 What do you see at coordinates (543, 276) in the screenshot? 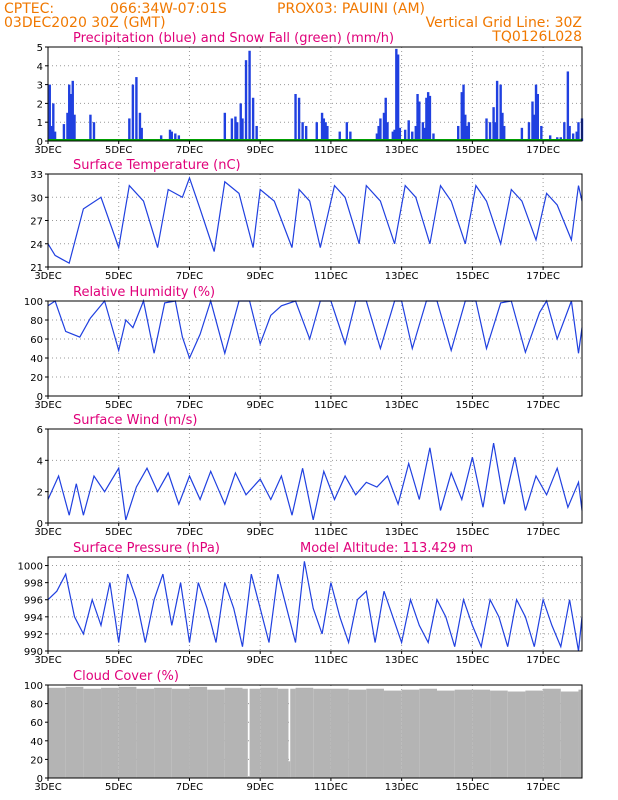
I see `temperature-xtick-label: 17DEC` at bounding box center [543, 276].